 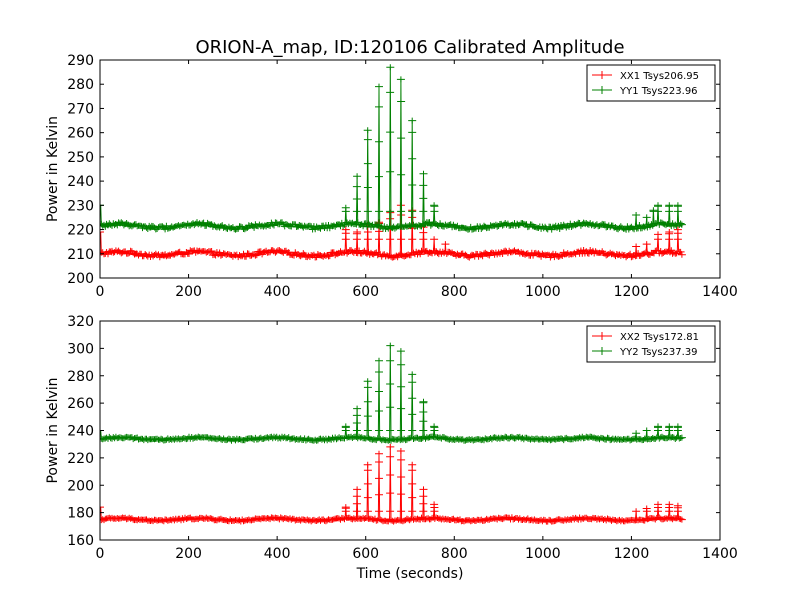 What do you see at coordinates (80, 109) in the screenshot?
I see `y-tick-label: 270` at bounding box center [80, 109].